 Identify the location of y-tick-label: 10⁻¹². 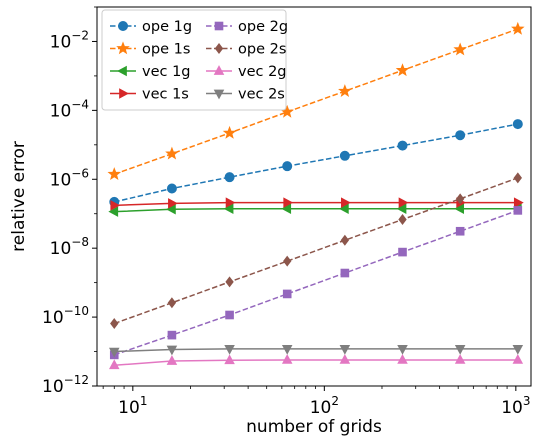
(65, 385).